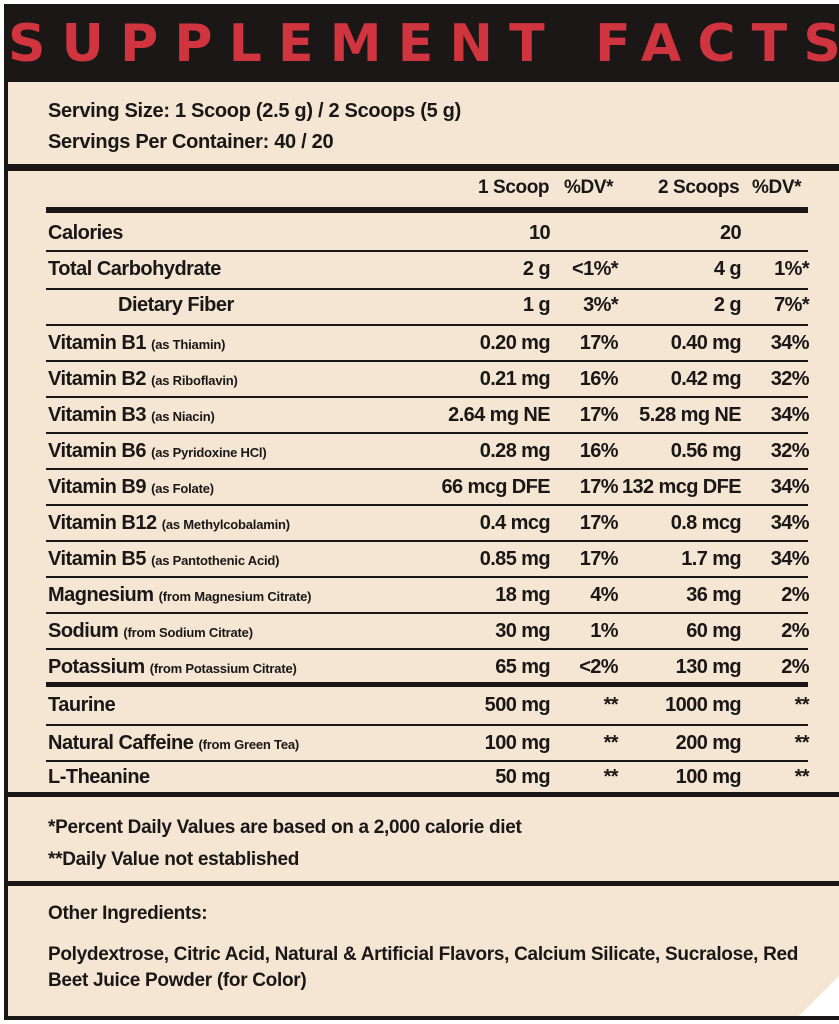 The width and height of the screenshot is (839, 1024). I want to click on nutrient-name: L-Theanine, so click(99, 777).